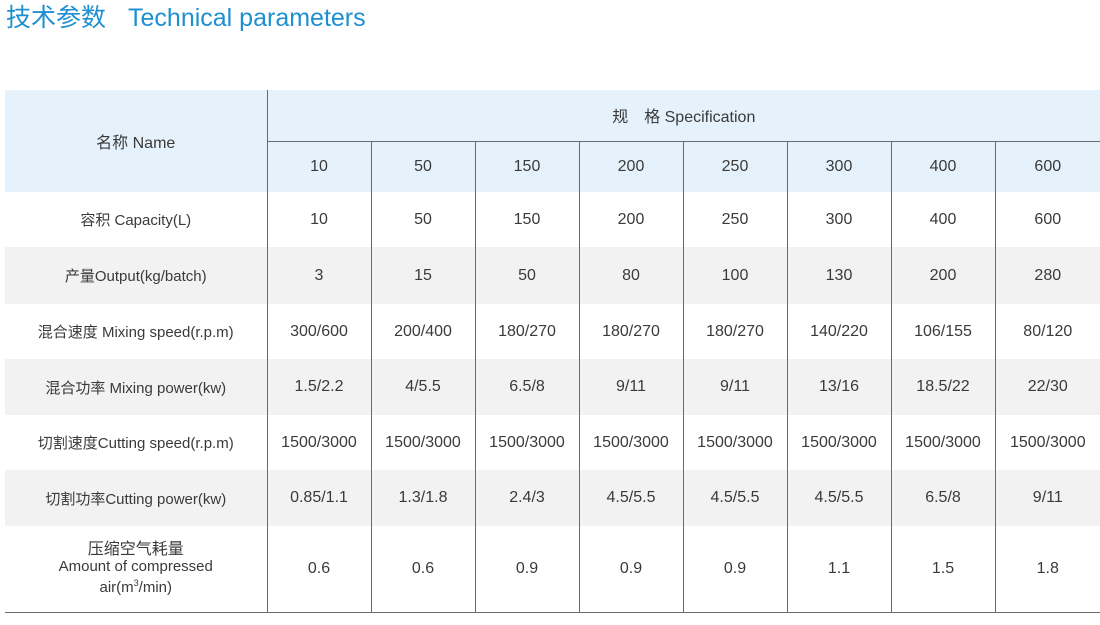  I want to click on spec-column-header: 10, so click(319, 166).